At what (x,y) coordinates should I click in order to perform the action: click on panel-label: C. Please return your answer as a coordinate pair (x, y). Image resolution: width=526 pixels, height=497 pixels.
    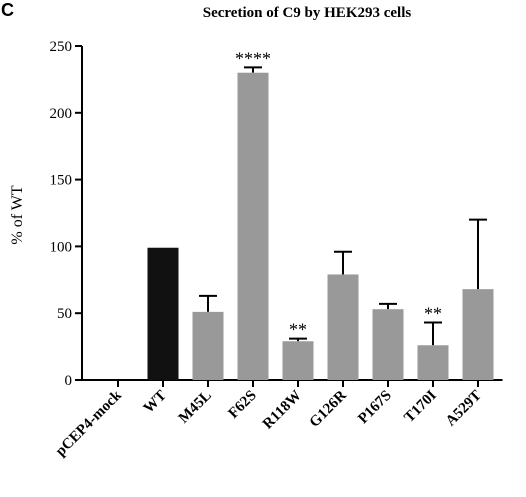
    Looking at the image, I should click on (7, 10).